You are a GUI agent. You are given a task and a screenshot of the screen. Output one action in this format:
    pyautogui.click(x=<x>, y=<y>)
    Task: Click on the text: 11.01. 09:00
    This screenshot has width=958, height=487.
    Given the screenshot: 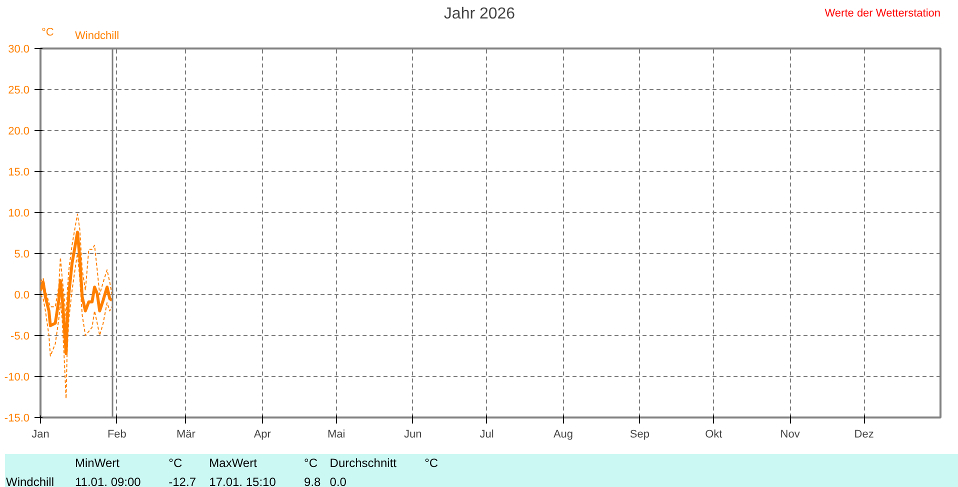 What is the action you would take?
    pyautogui.click(x=108, y=480)
    